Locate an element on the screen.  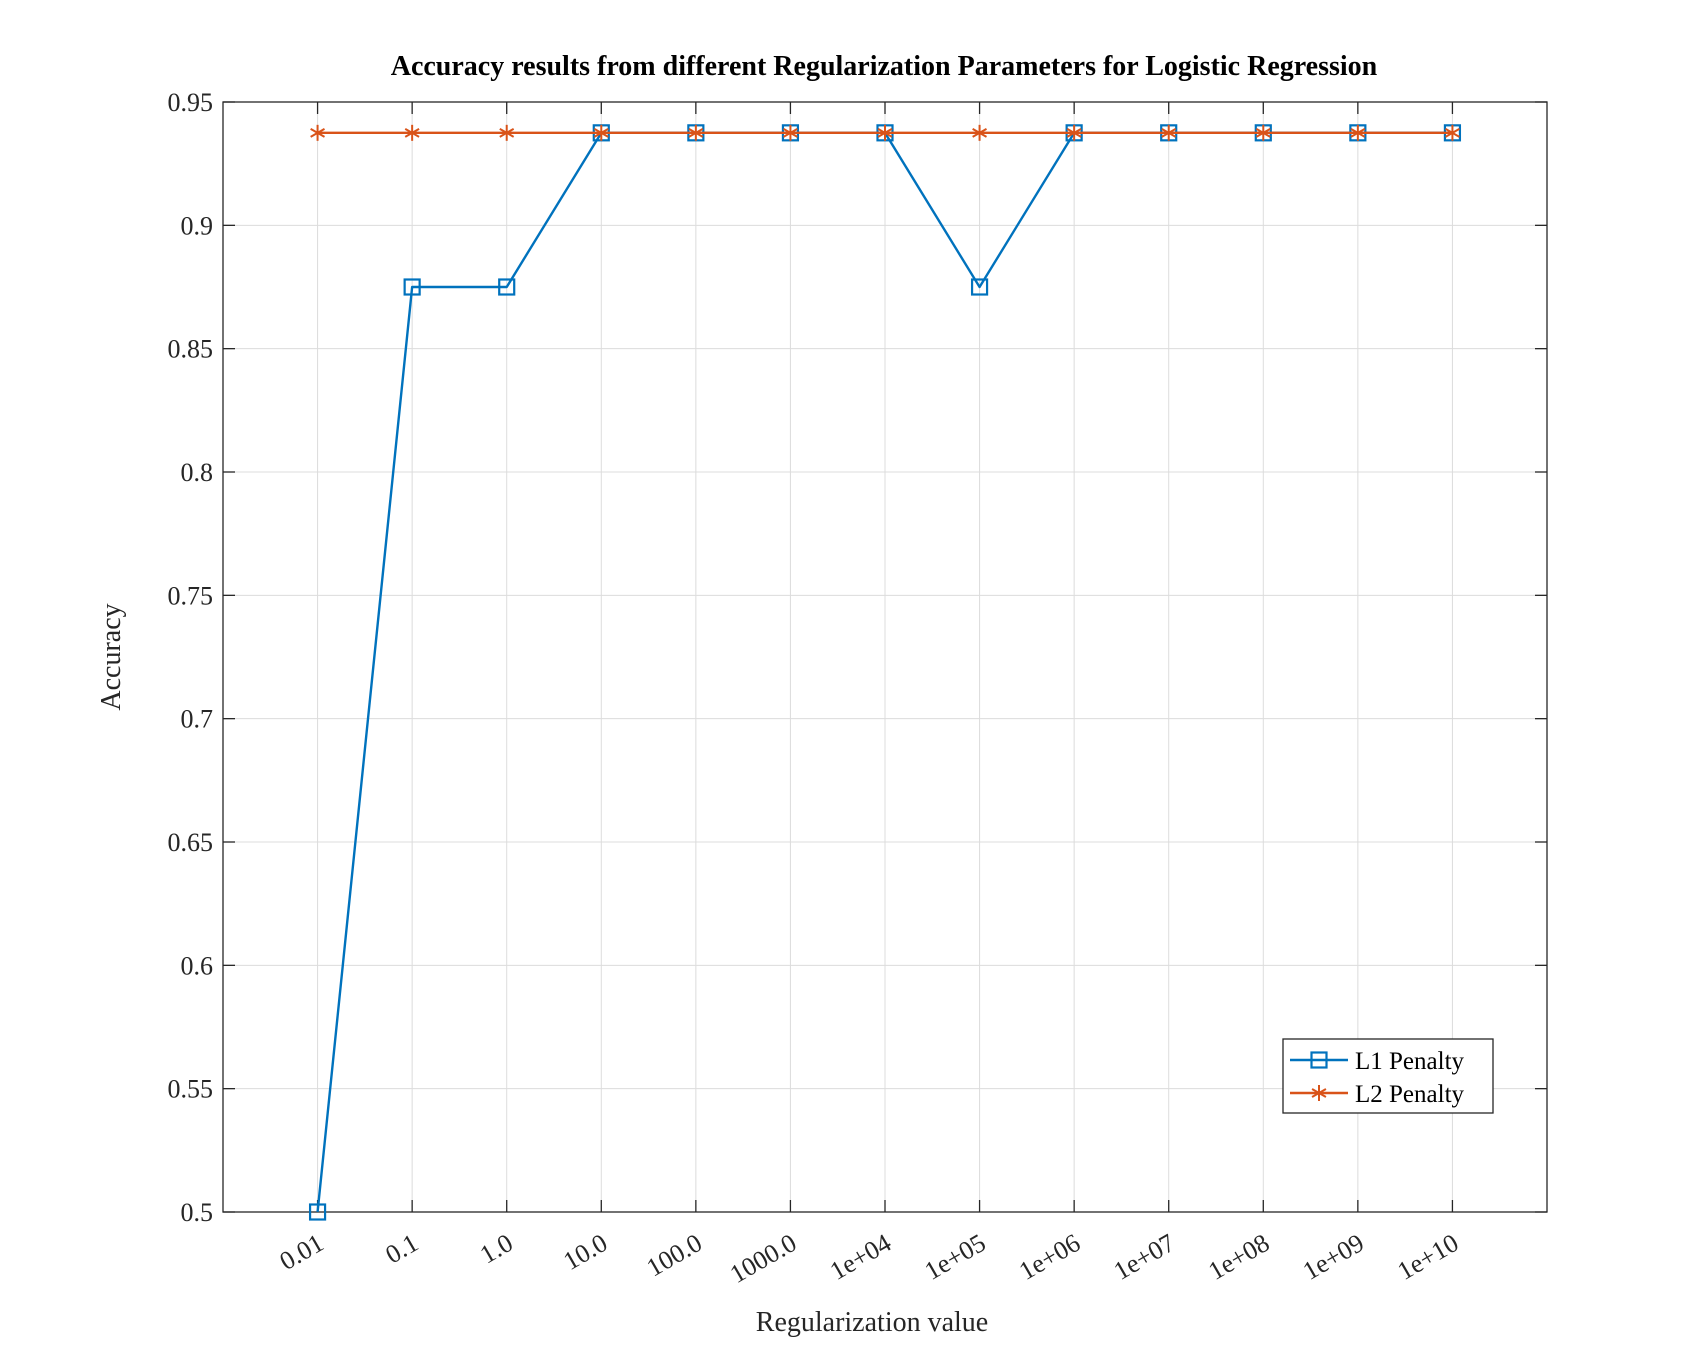
x-tick-label: 1e+09 is located at coordinates (1333, 1257).